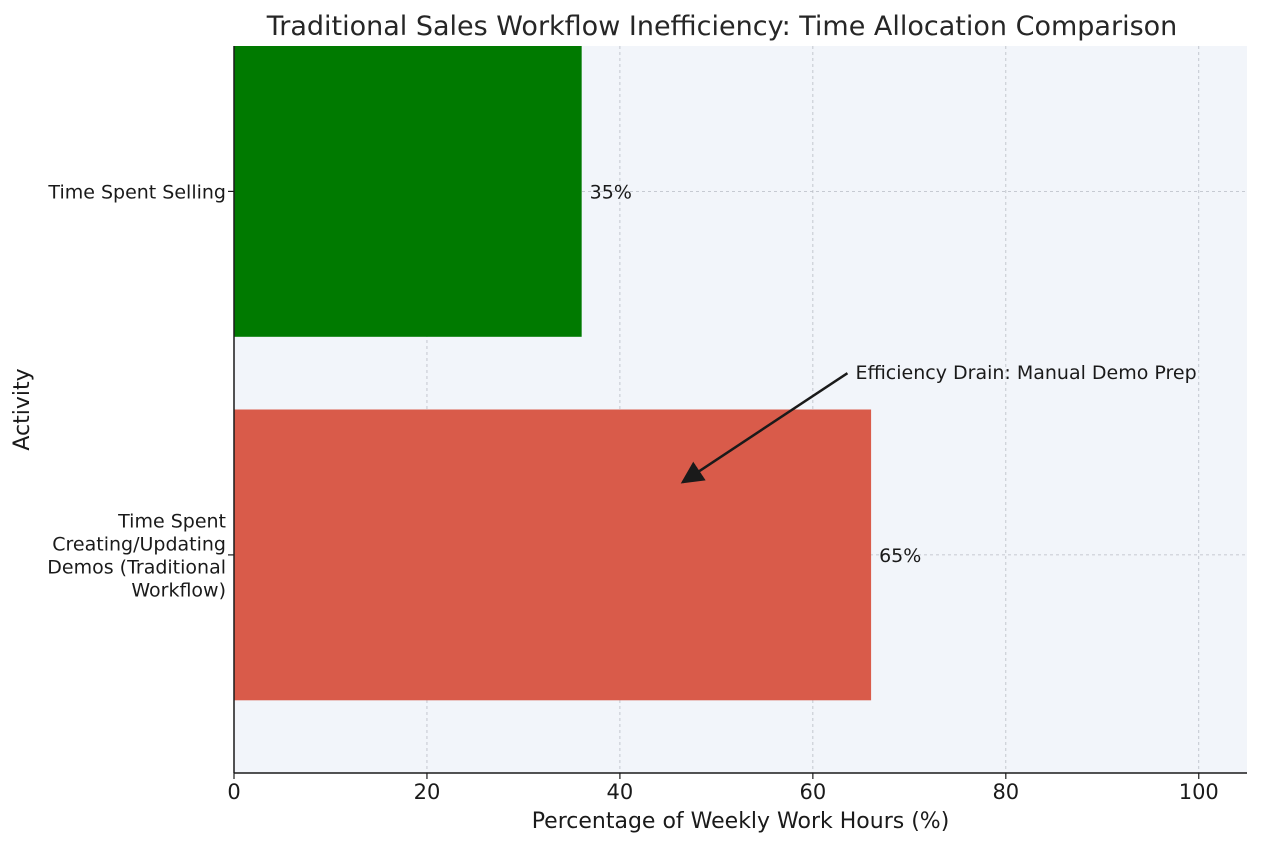  I want to click on bar, so click(408, 191).